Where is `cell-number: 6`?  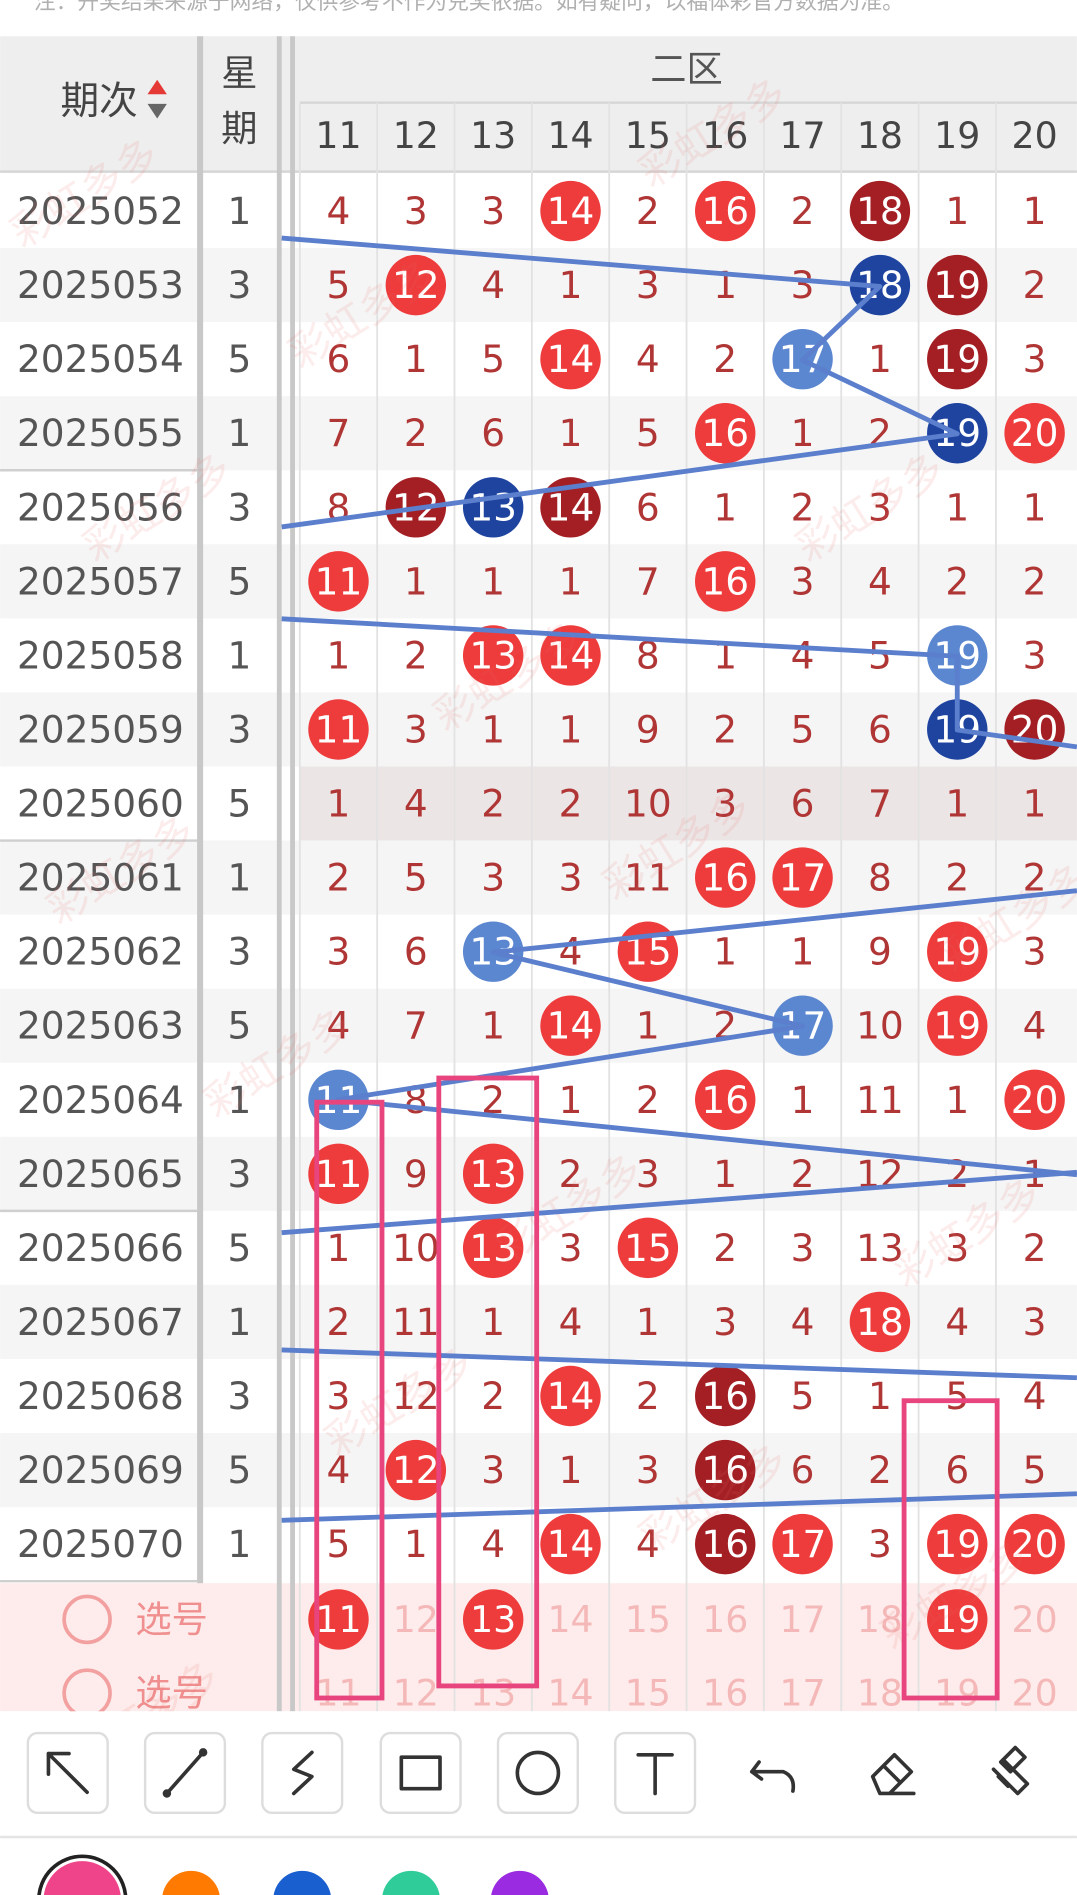 cell-number: 6 is located at coordinates (339, 359).